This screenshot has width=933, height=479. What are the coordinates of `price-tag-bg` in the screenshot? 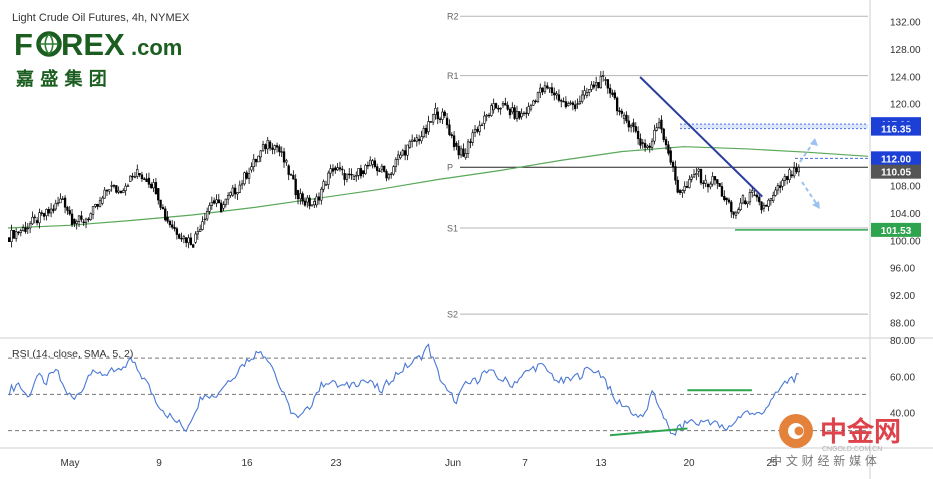 It's located at (896, 171).